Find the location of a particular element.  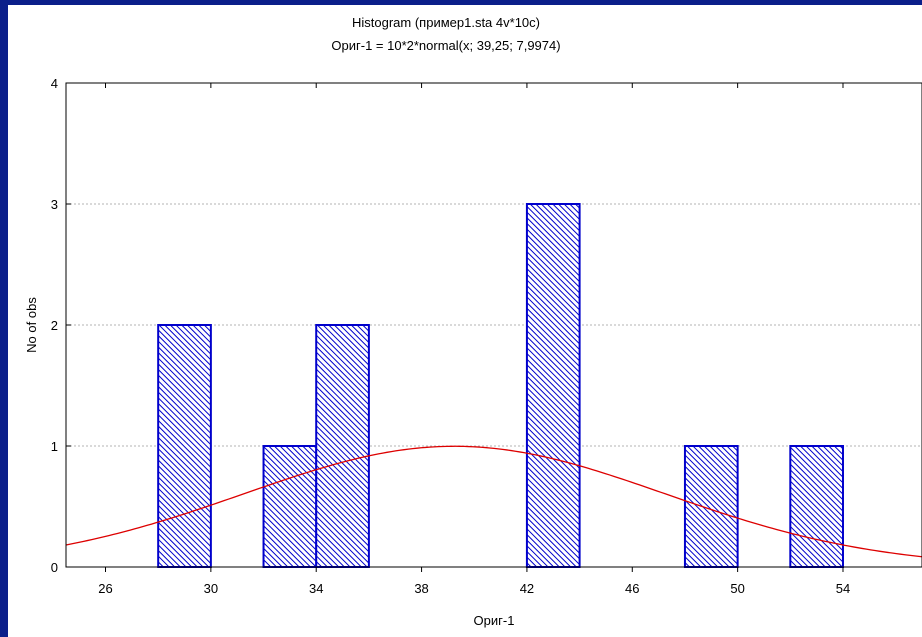

x-tick-label: 42 is located at coordinates (527, 588).